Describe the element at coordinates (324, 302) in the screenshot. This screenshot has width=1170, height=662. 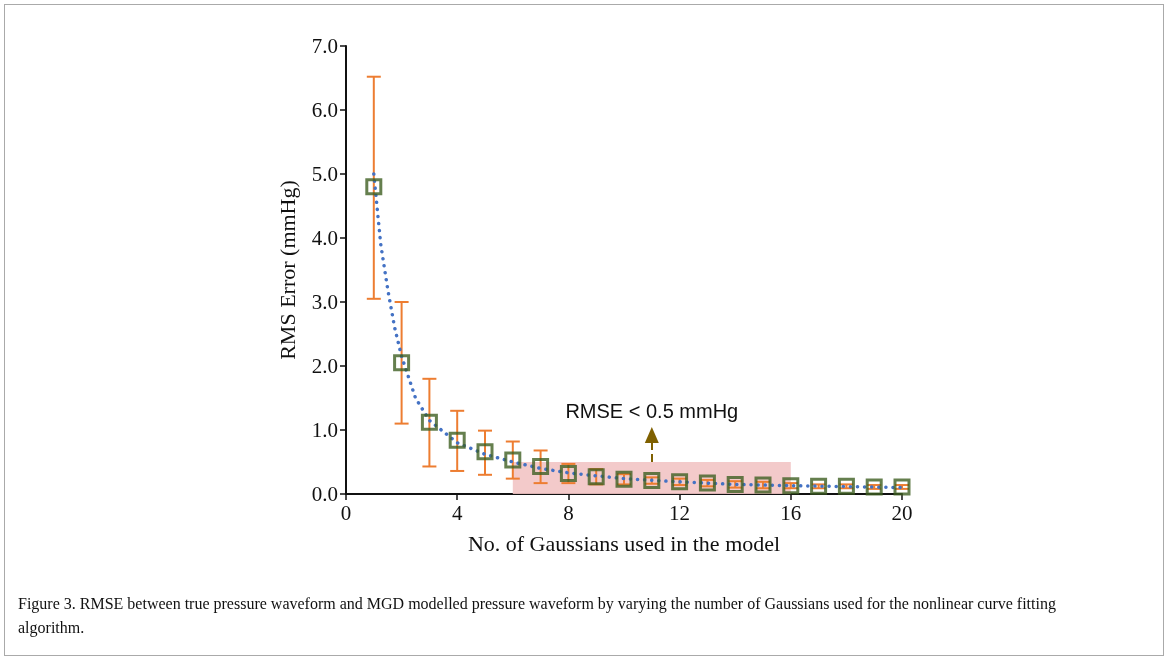
I see `y-tick-label: 3.0` at that location.